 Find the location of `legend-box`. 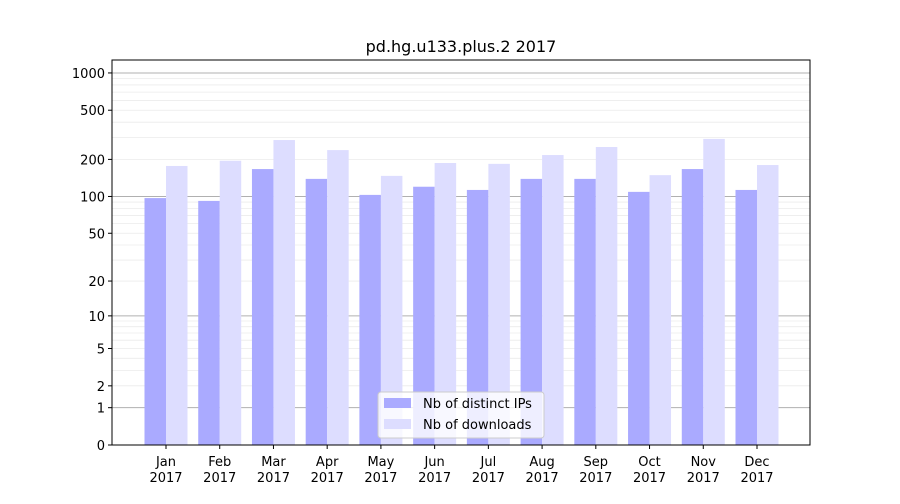

legend-box is located at coordinates (461, 415).